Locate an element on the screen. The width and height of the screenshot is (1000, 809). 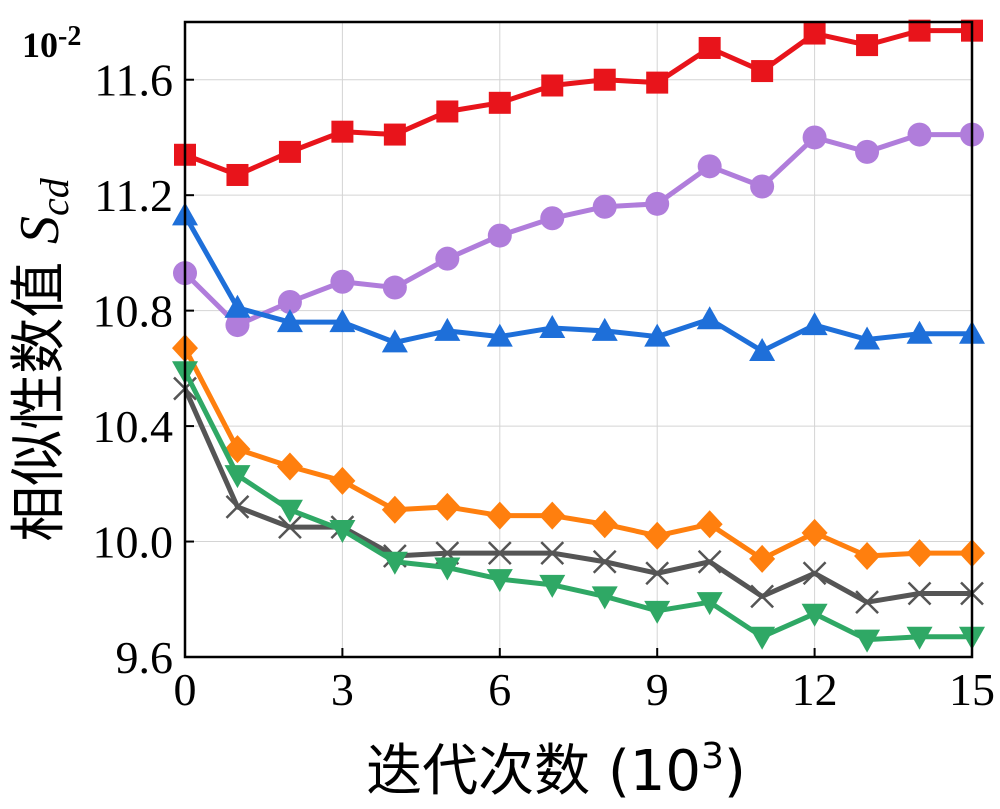
y-multiplier: 10-2 is located at coordinates (51, 43).